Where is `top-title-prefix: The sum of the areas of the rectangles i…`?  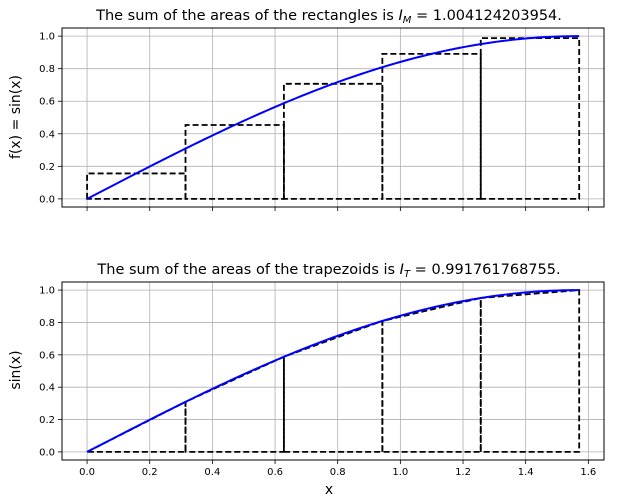 top-title-prefix: The sum of the areas of the rectangles i… is located at coordinates (246, 16).